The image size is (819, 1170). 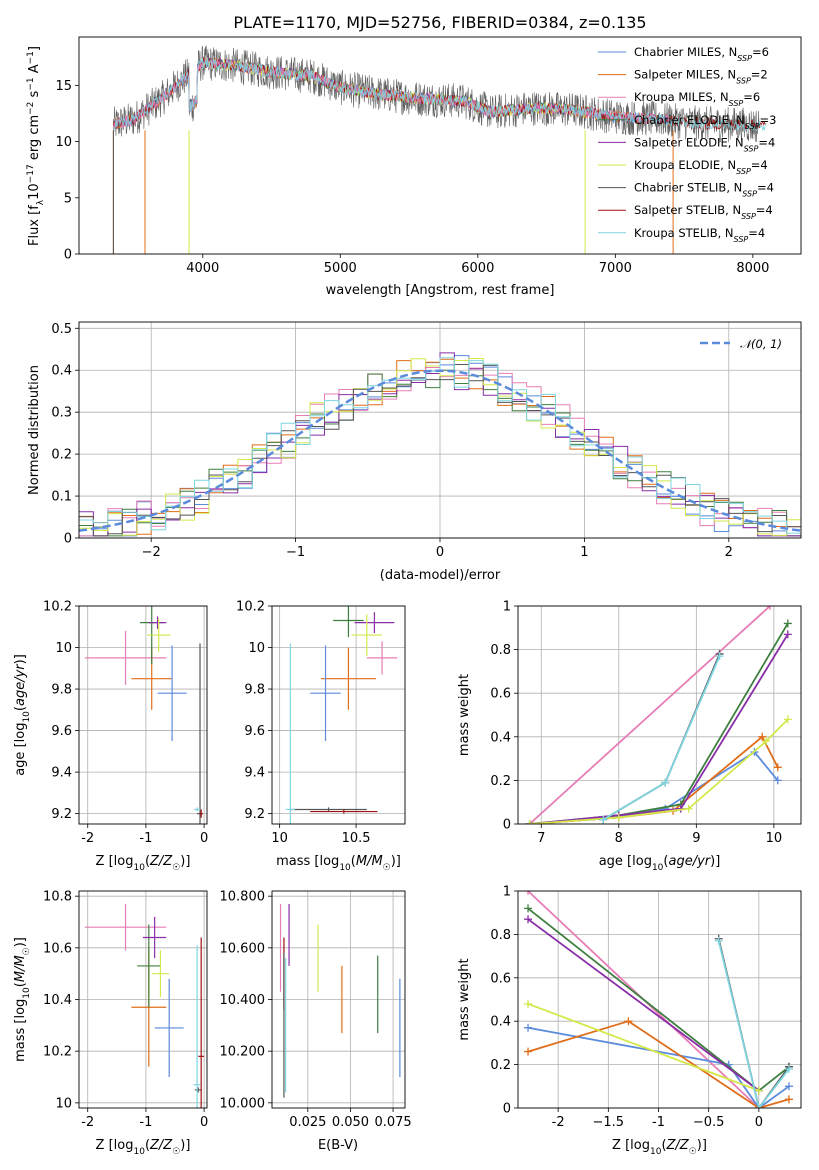 What do you see at coordinates (145, 1122) in the screenshot?
I see `x-tick-label: -1` at bounding box center [145, 1122].